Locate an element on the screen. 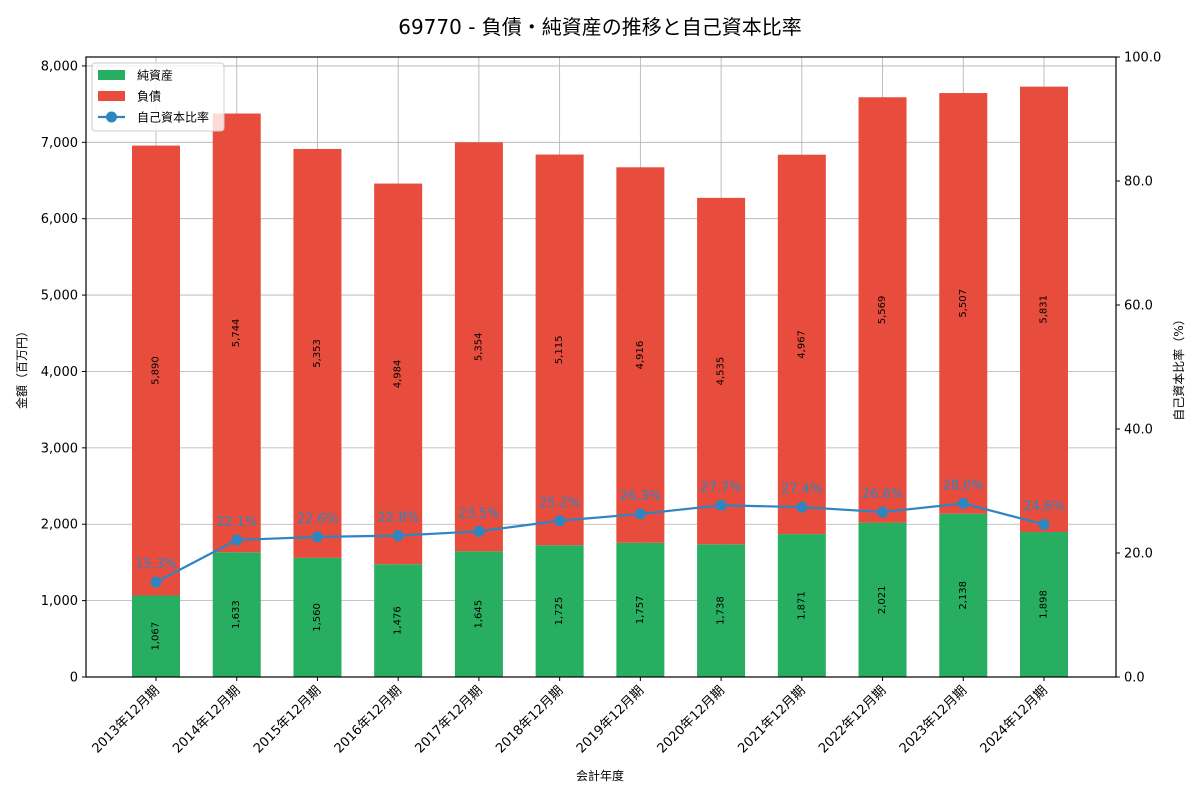  y-tick-label: 6,000 is located at coordinates (59, 219).